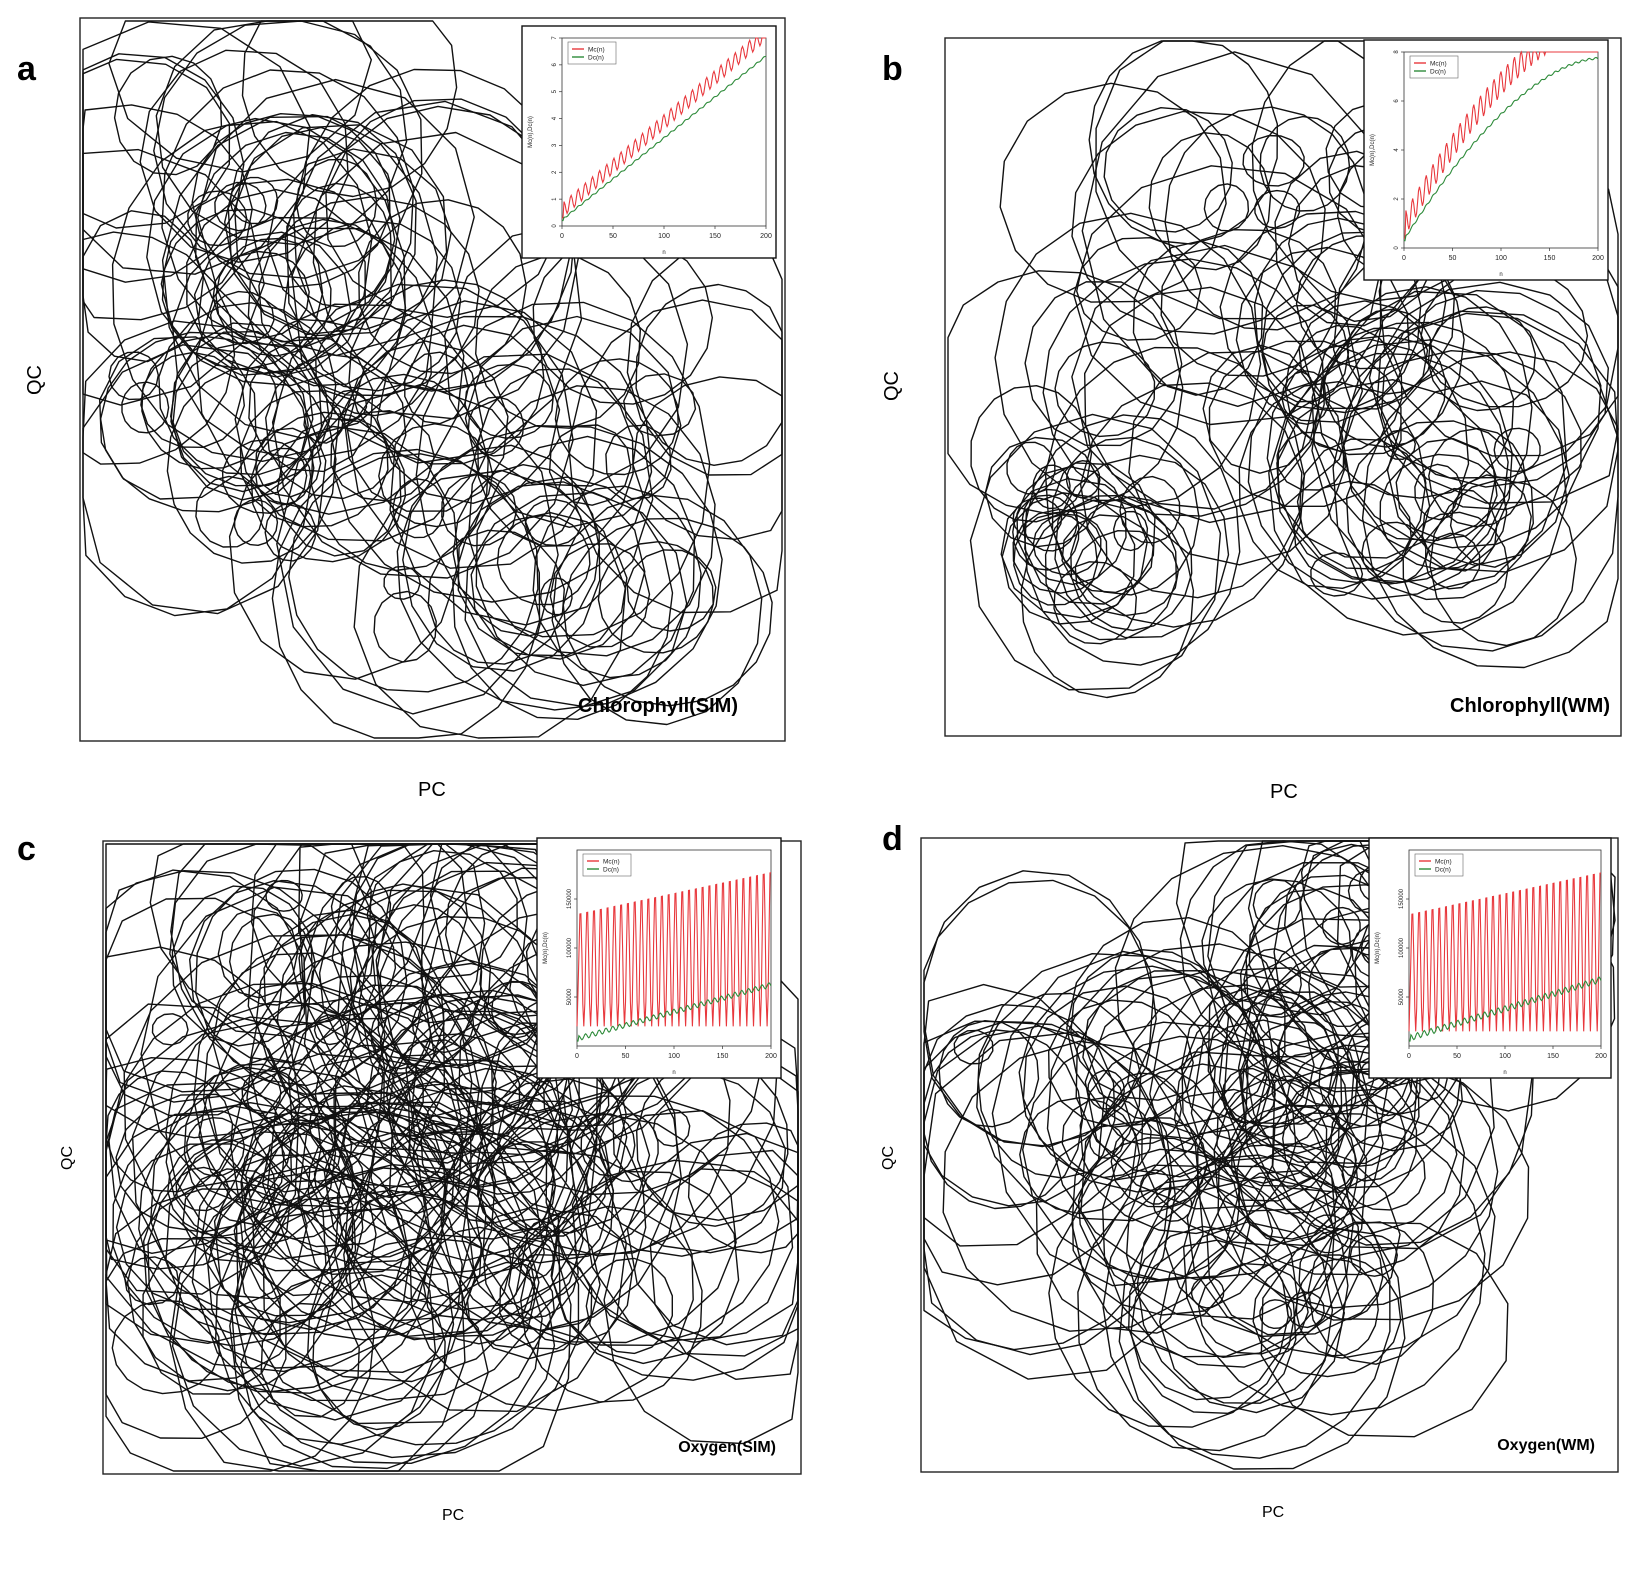 This screenshot has width=1648, height=1580. I want to click on inset-ytick-label-a-1: 1, so click(555, 199).